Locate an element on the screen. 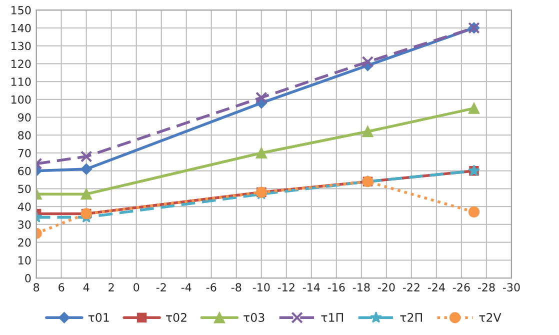  y-tick-label: 110 is located at coordinates (21, 81).